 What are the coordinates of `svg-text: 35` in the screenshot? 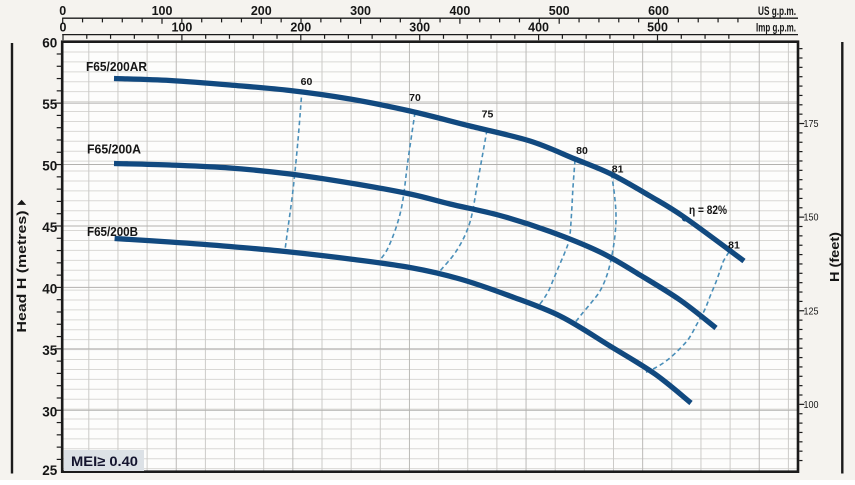 It's located at (50, 350).